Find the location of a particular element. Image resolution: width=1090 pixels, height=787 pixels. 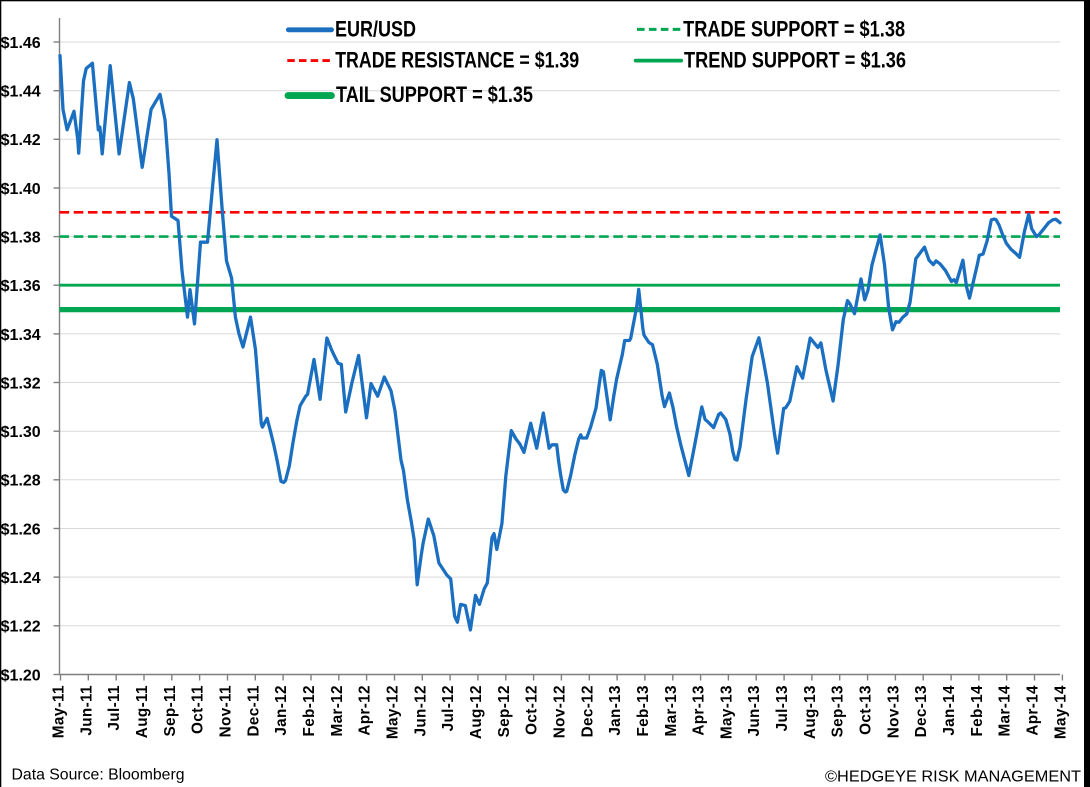

svg-text: May-13 is located at coordinates (726, 712).